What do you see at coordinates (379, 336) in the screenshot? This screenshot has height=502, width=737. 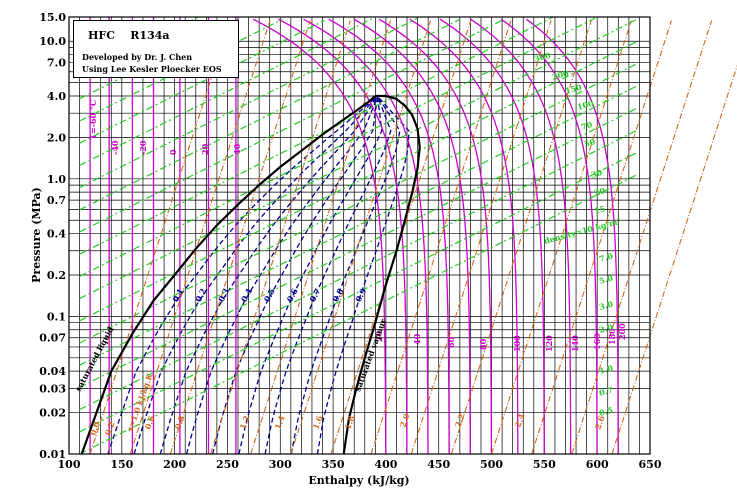 I see `isotherm-label: 20` at bounding box center [379, 336].